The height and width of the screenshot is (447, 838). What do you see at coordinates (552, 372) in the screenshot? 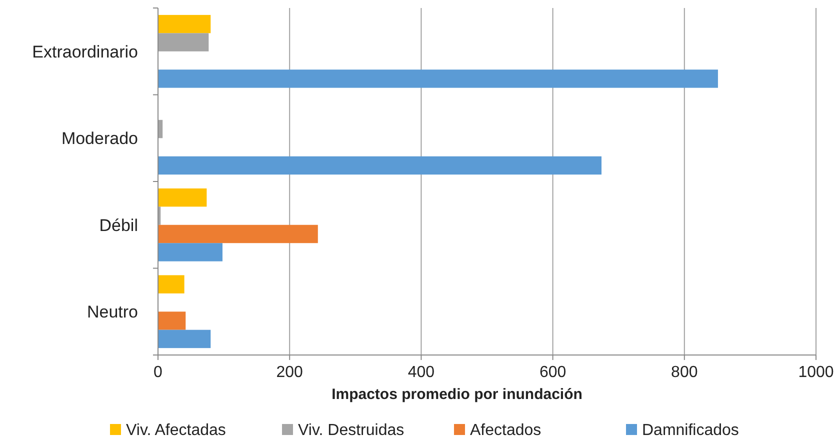
I see `x-tick-label: 600` at bounding box center [552, 372].